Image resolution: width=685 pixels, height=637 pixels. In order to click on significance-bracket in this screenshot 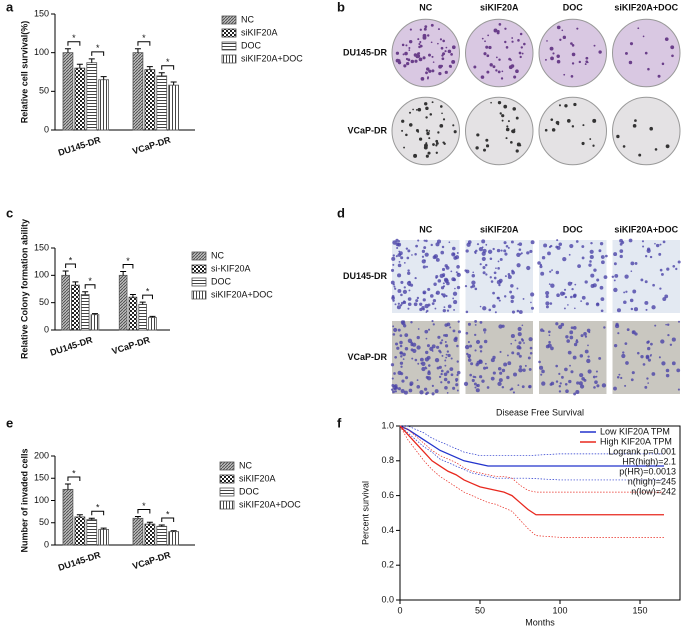, I will do `click(98, 513)`.